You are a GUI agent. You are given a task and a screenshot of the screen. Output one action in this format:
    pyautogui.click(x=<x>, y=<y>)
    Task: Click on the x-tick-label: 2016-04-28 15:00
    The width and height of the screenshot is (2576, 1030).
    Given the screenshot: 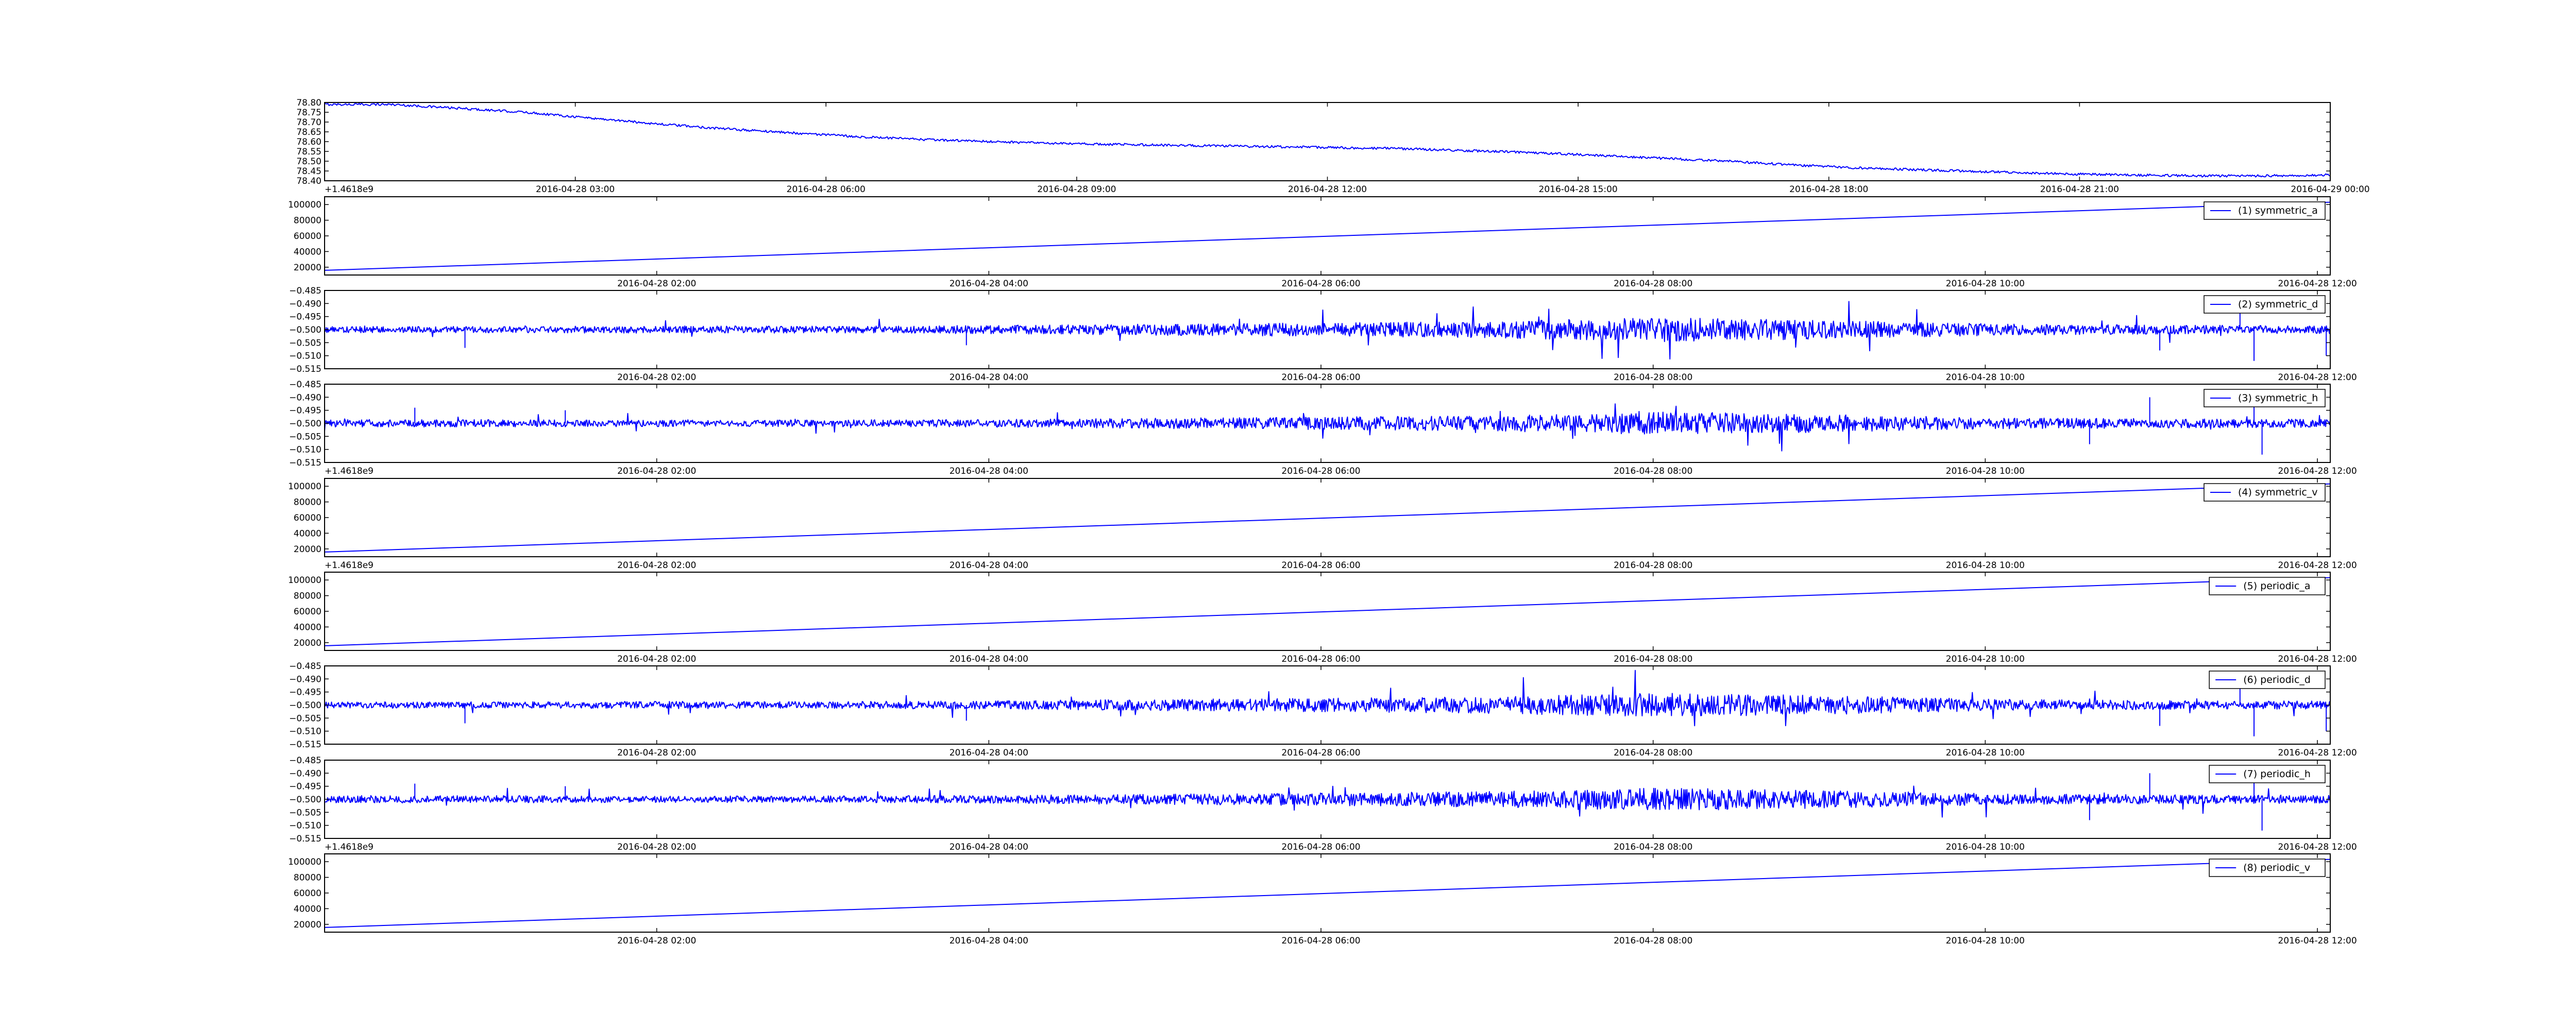 What is the action you would take?
    pyautogui.click(x=1578, y=189)
    